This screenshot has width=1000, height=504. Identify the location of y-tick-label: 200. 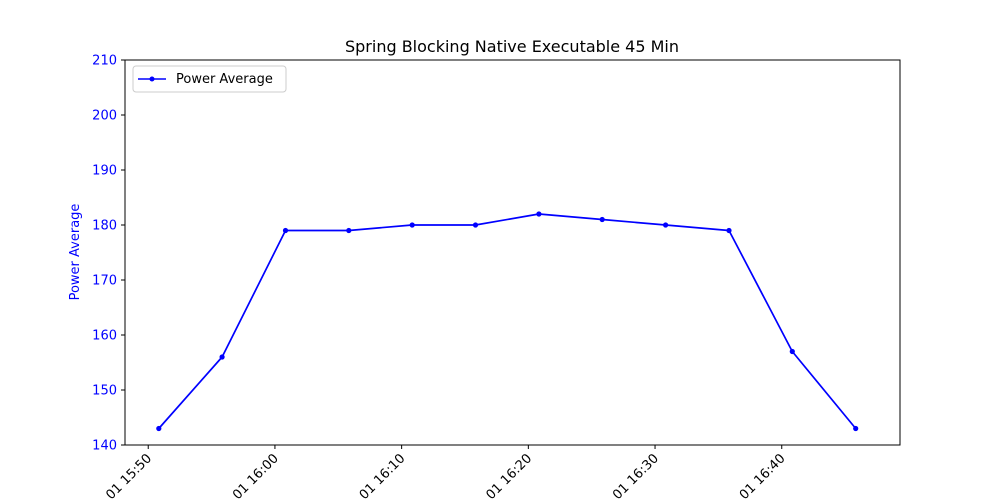
(104, 116).